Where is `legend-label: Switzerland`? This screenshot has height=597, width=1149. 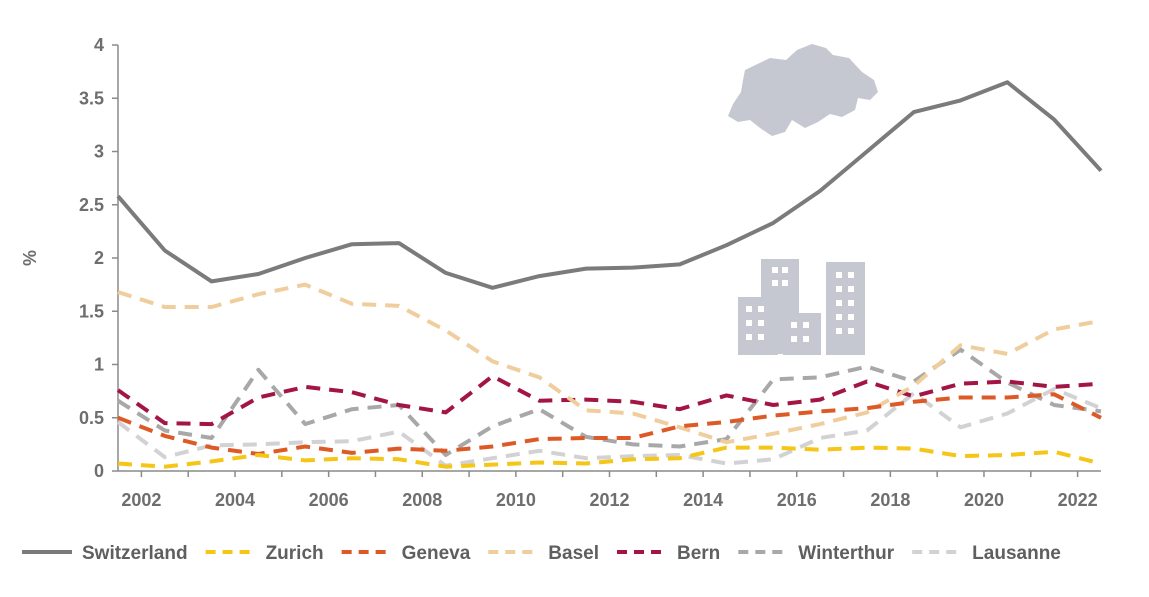
legend-label: Switzerland is located at coordinates (135, 553).